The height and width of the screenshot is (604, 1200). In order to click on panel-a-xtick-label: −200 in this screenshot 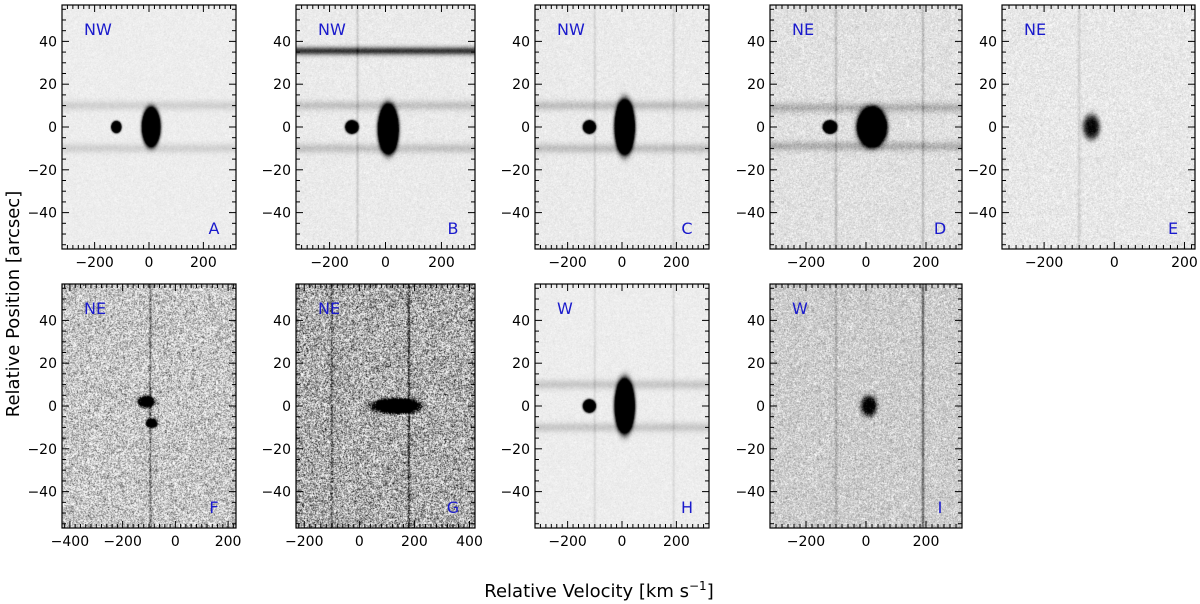, I will do `click(94, 263)`.